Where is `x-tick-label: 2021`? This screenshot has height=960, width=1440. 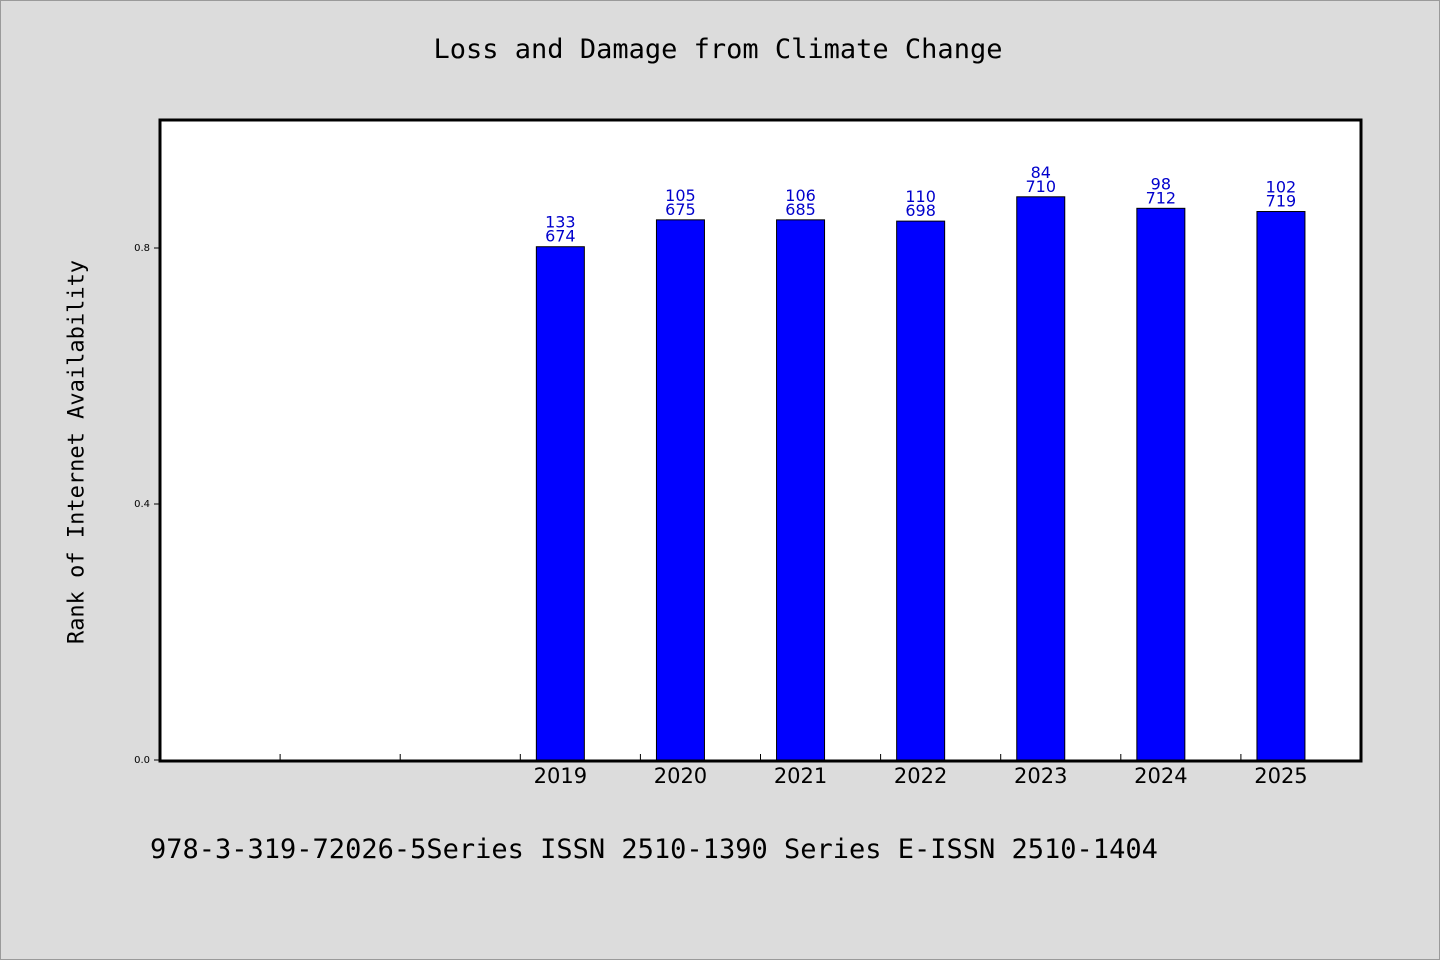 x-tick-label: 2021 is located at coordinates (800, 776).